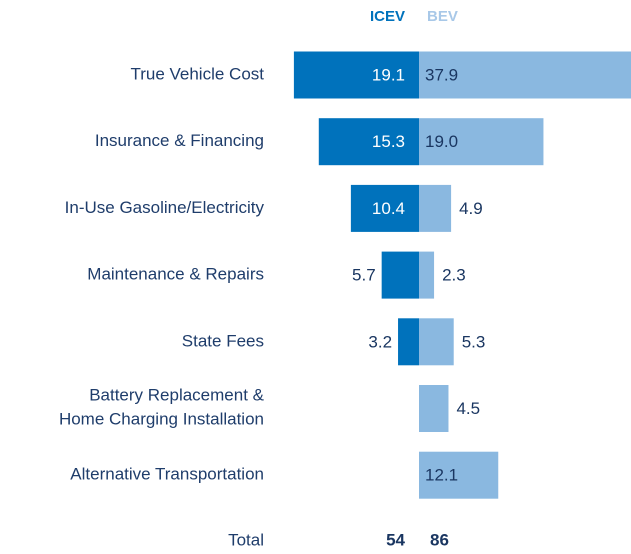 Image resolution: width=631 pixels, height=554 pixels. What do you see at coordinates (364, 275) in the screenshot?
I see `value-label: 5.7` at bounding box center [364, 275].